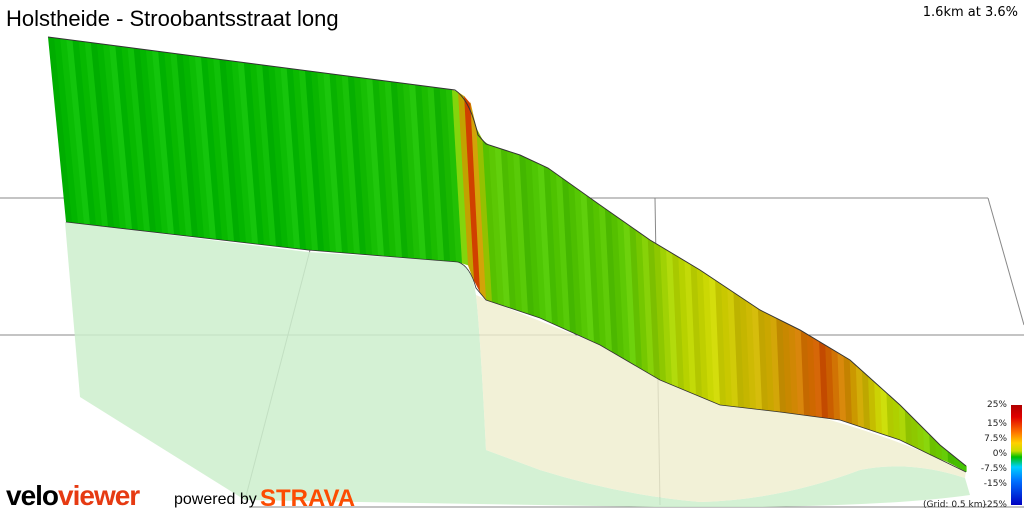  What do you see at coordinates (995, 484) in the screenshot?
I see `legend-label: -15%` at bounding box center [995, 484].